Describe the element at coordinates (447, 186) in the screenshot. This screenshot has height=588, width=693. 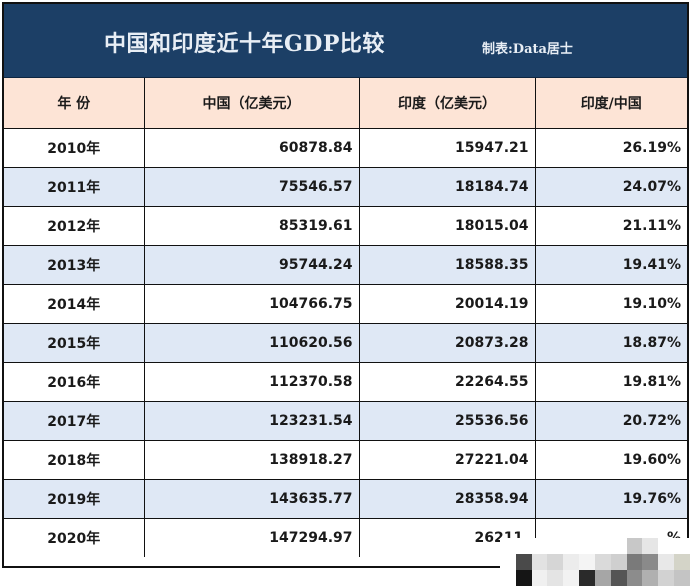
I see `india-gdp-cell: 18184.74` at that location.